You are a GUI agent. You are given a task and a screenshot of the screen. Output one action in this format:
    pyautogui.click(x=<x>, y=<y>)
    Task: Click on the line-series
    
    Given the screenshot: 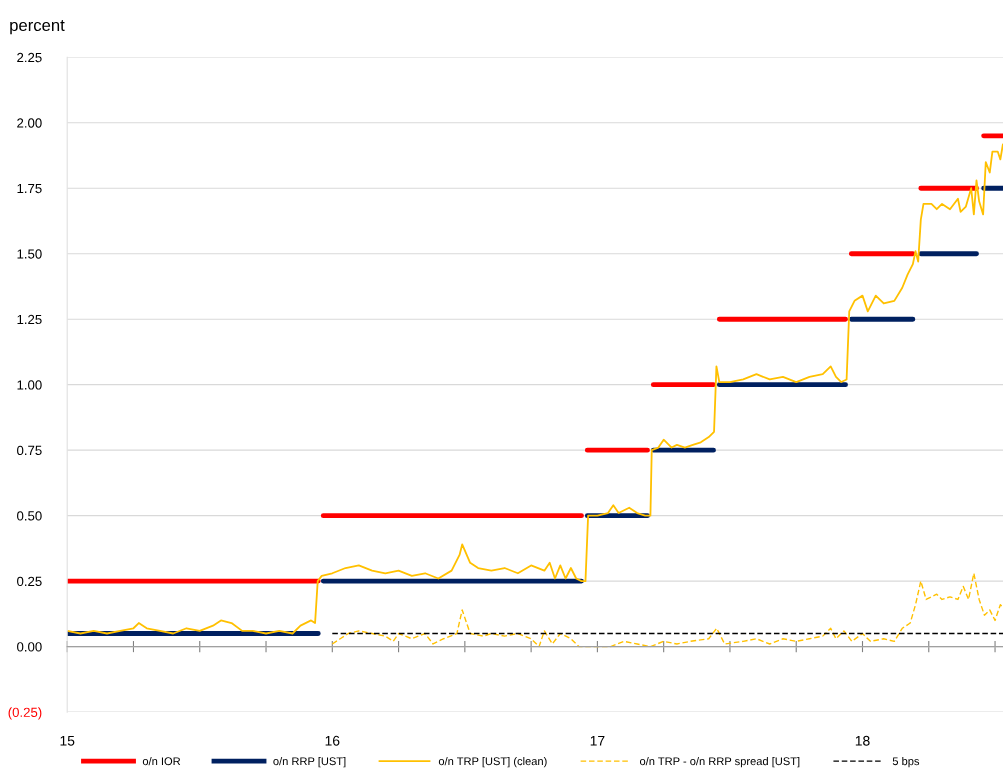 What is the action you would take?
    pyautogui.click(x=667, y=610)
    